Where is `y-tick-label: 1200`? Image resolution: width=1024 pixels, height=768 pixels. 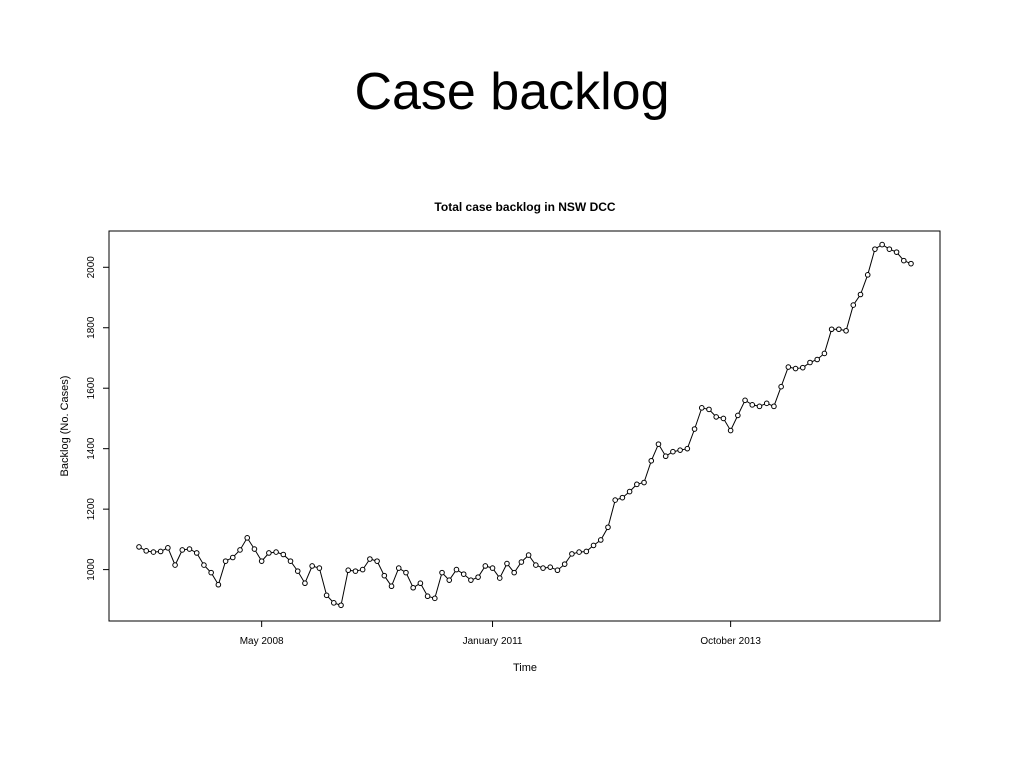
y-tick-label: 1200 is located at coordinates (91, 509).